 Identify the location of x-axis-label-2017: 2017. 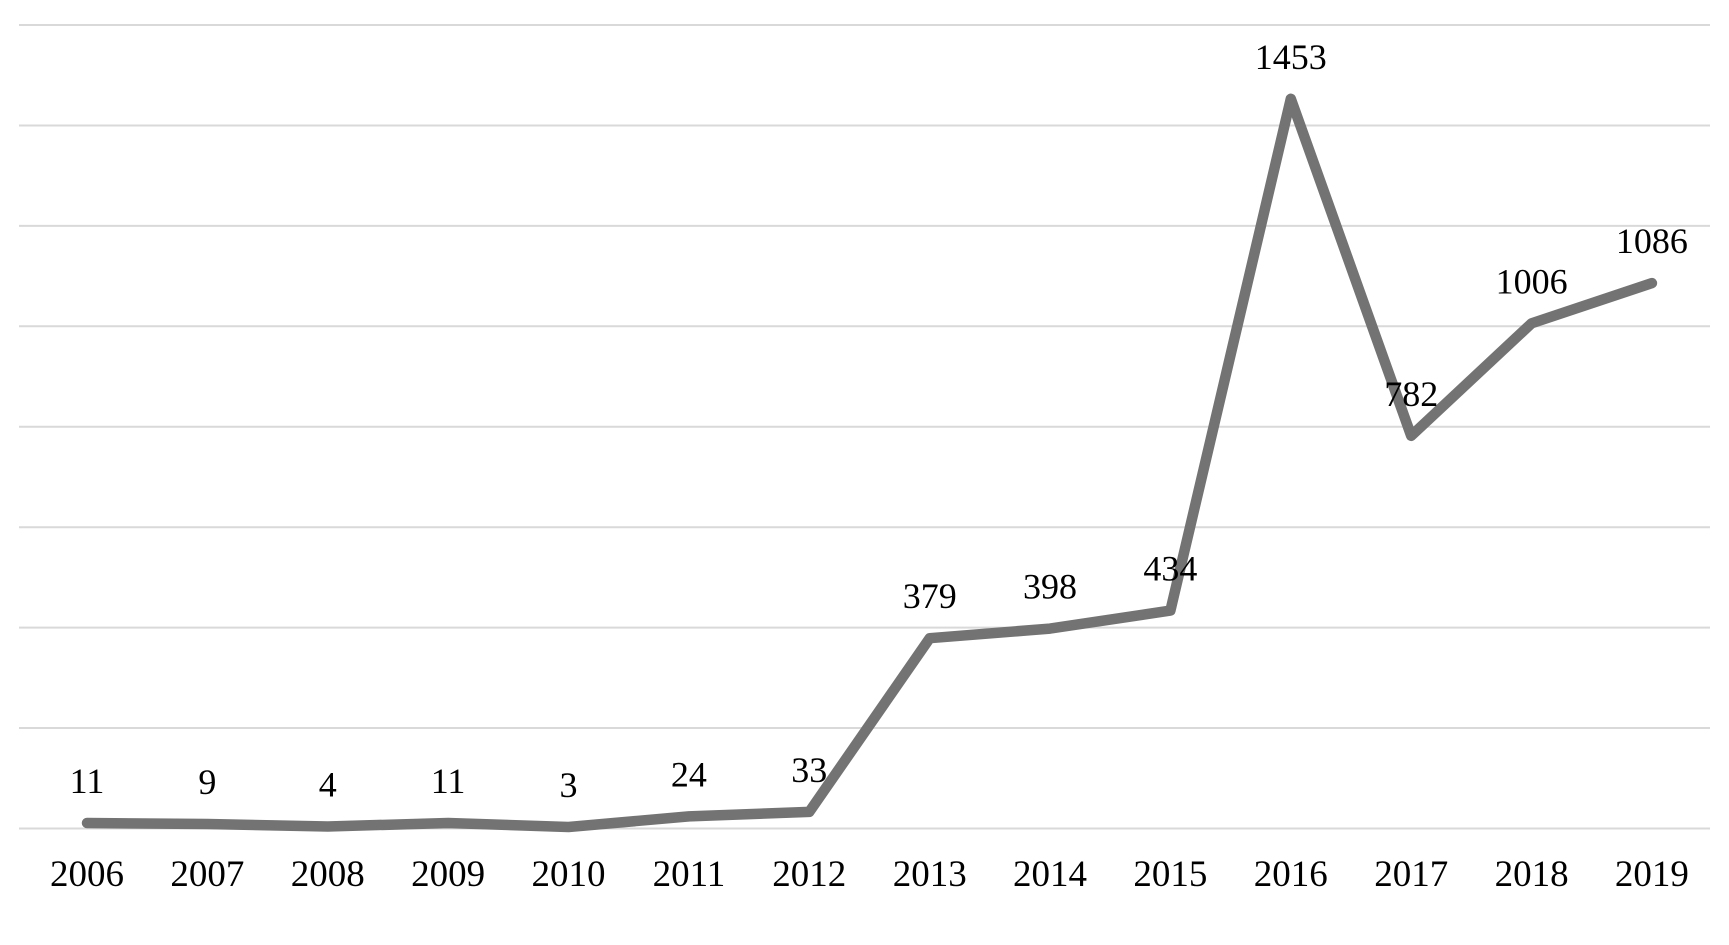
(1411, 874).